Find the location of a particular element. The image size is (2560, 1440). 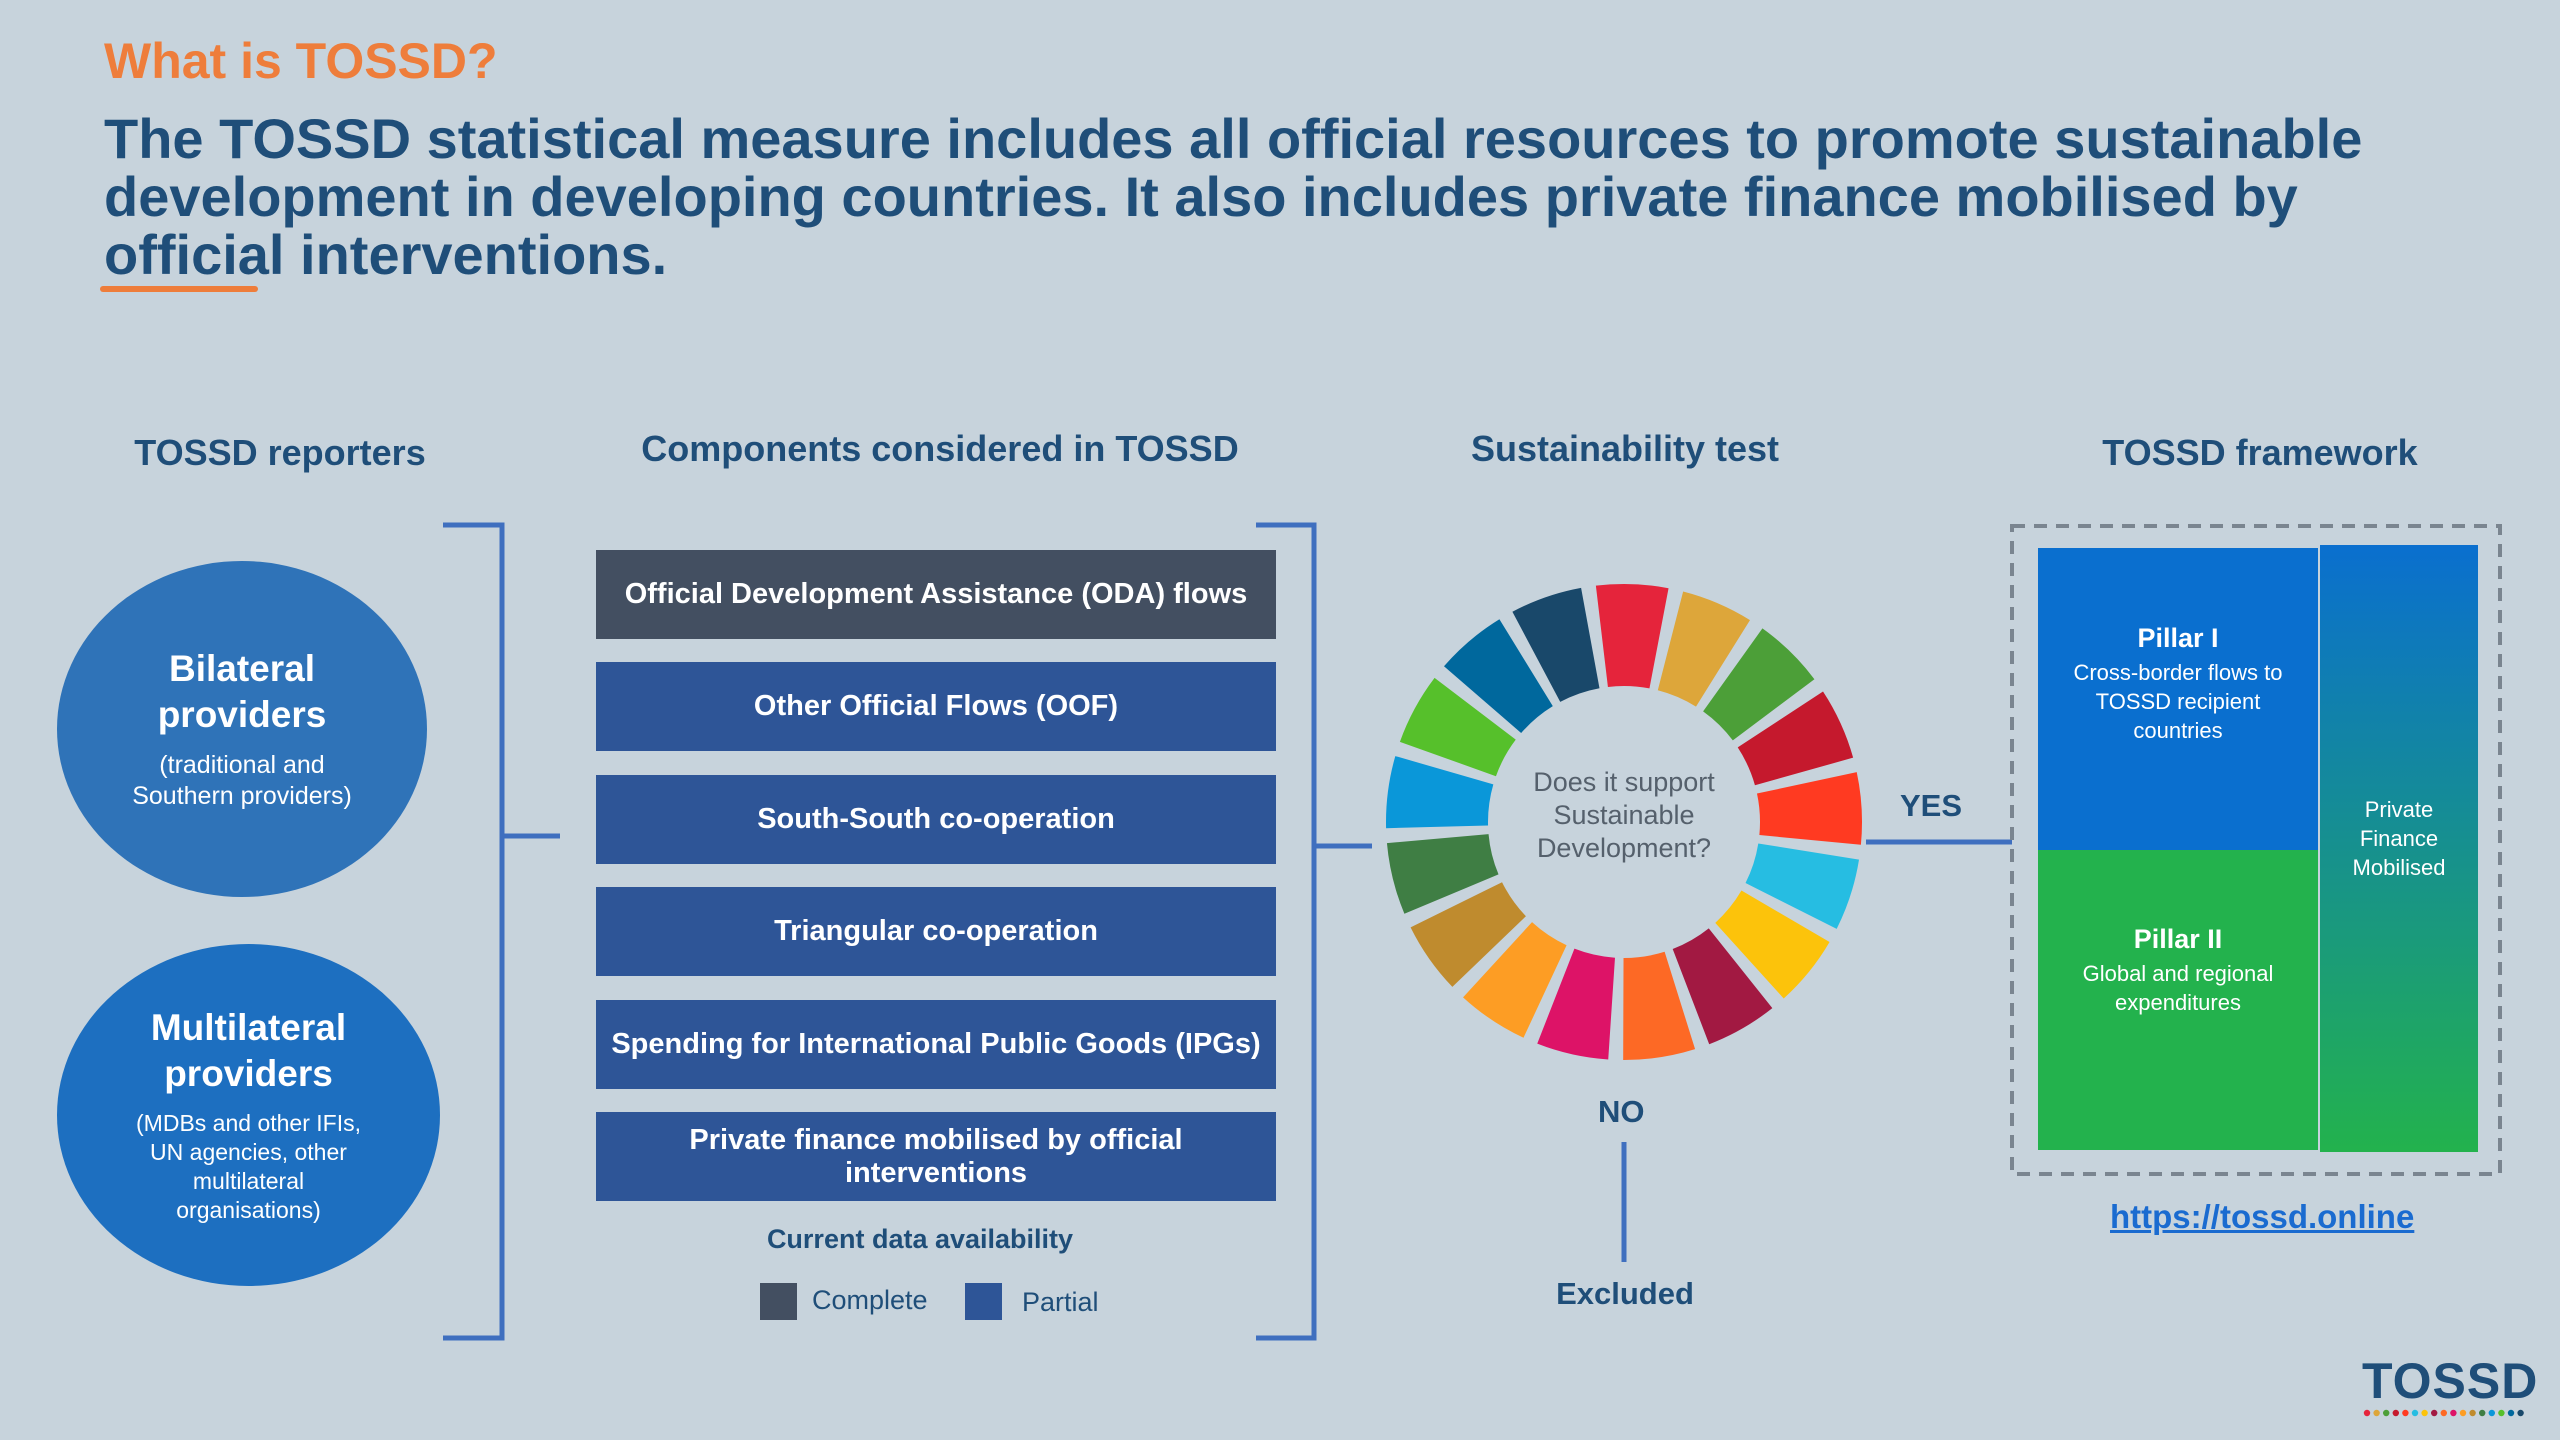

pillar-1-title: Pillar I is located at coordinates (2178, 638).